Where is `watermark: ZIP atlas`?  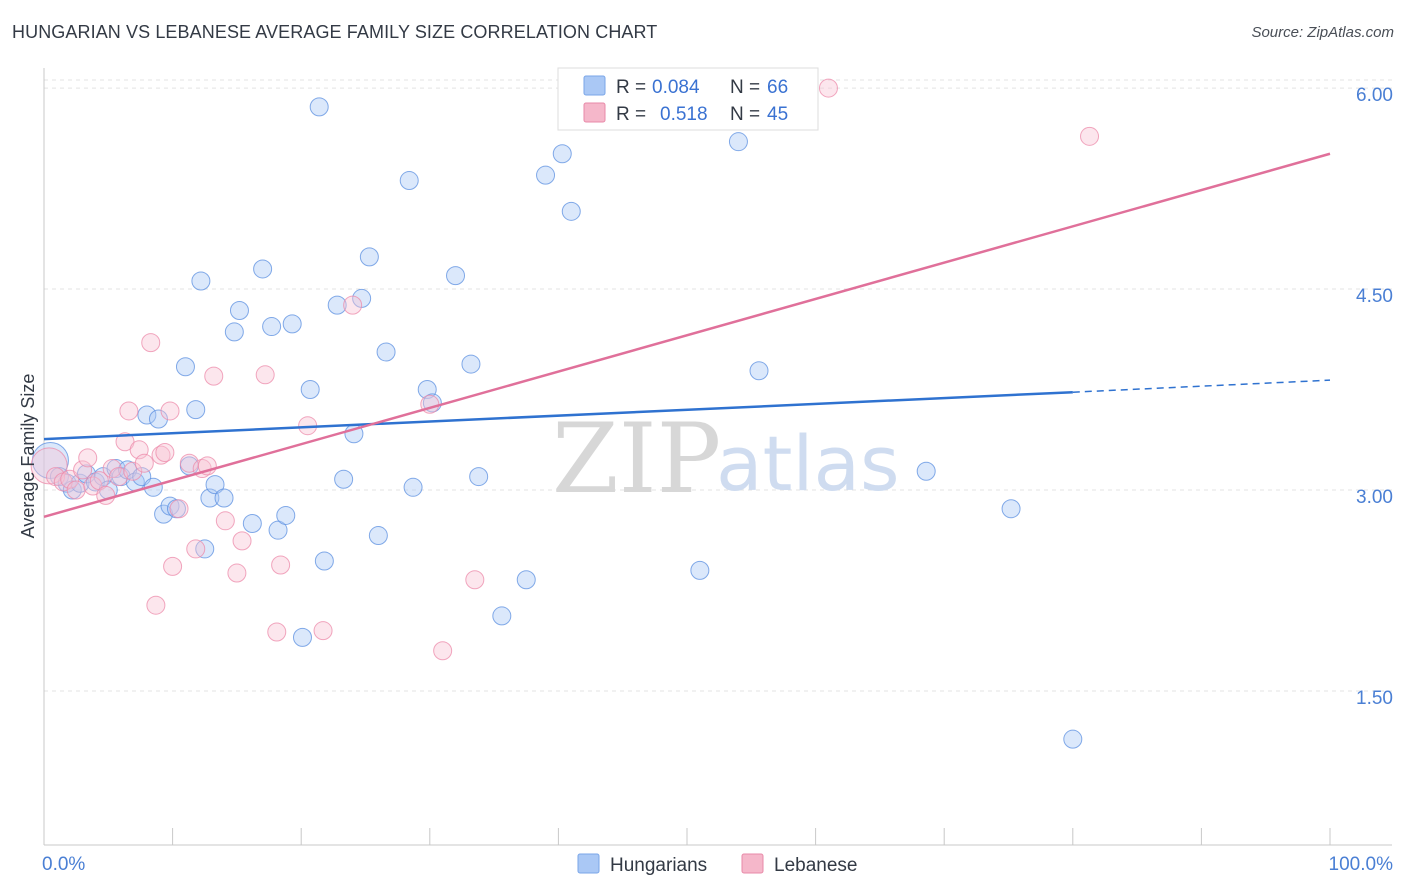 watermark: ZIP atlas is located at coordinates (726, 459).